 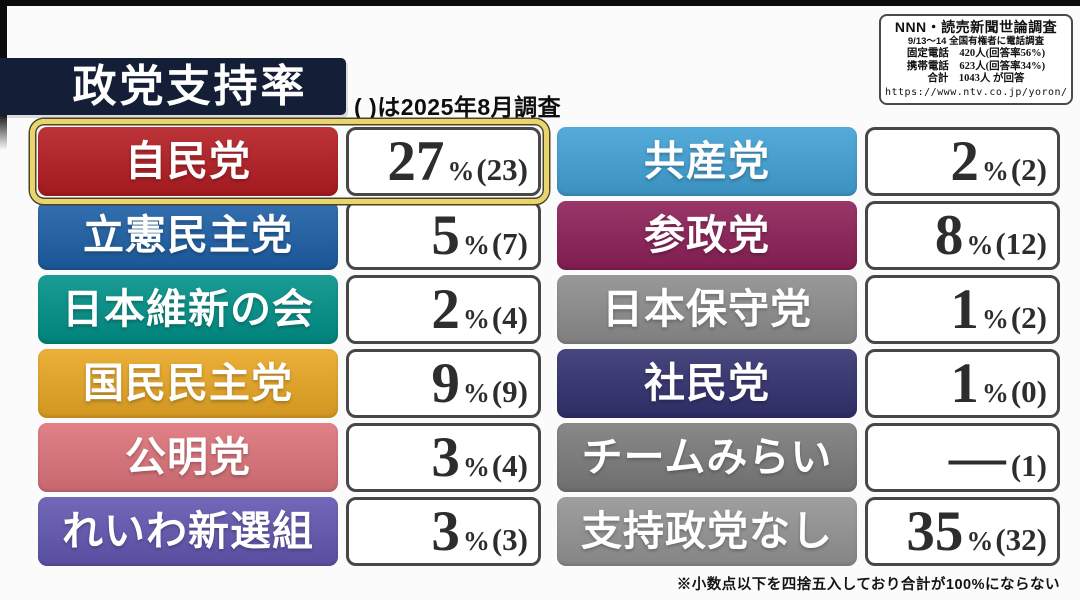 I want to click on party-row-ishin: 日本維新の会 2 % (4), so click(x=289, y=309).